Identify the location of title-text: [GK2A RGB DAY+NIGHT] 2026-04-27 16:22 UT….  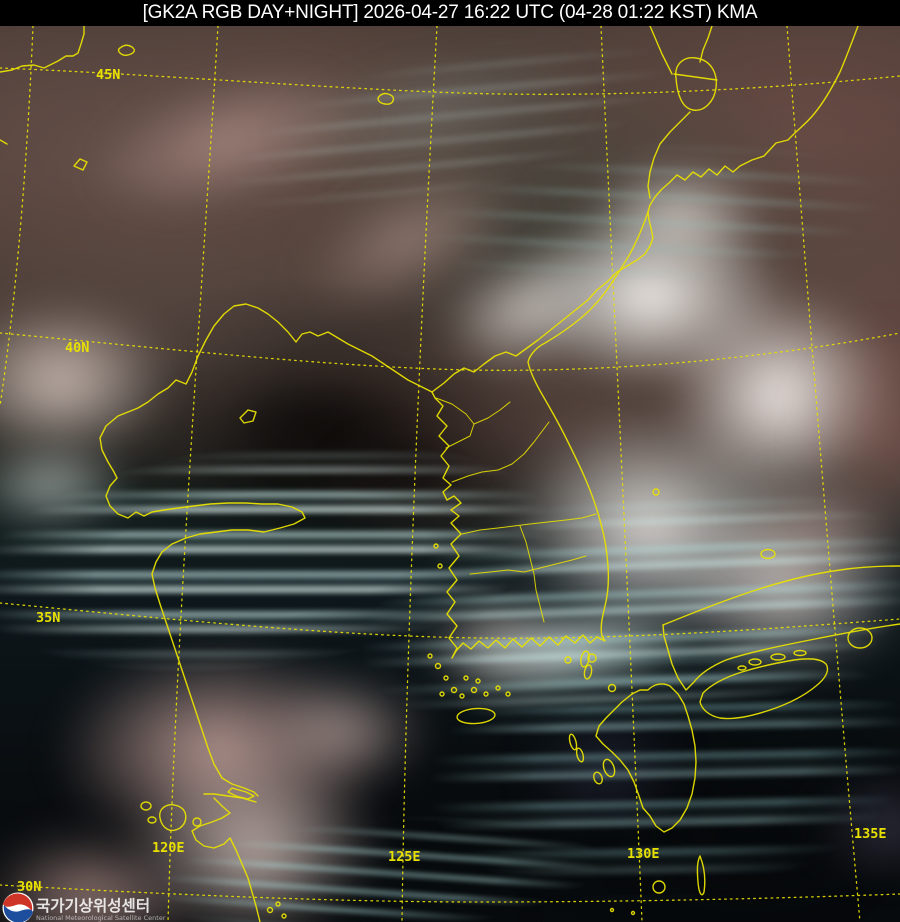
(450, 12).